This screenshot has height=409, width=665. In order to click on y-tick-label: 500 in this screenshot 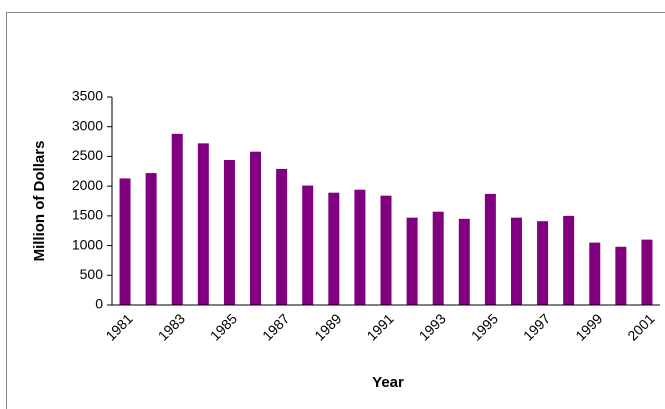, I will do `click(92, 274)`.